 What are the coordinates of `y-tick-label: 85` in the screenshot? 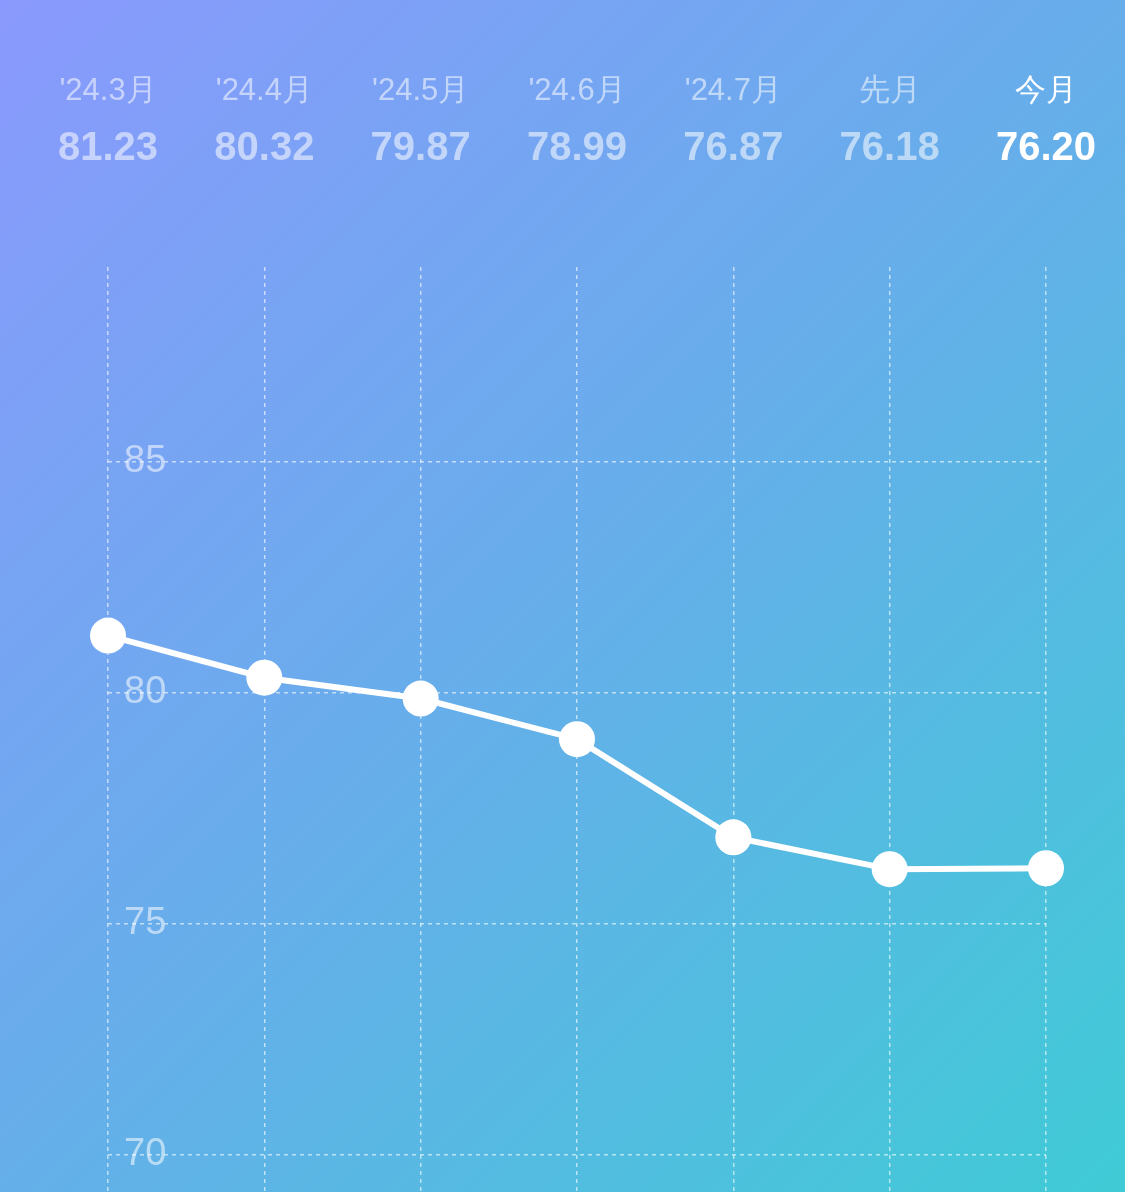 It's located at (145, 458).